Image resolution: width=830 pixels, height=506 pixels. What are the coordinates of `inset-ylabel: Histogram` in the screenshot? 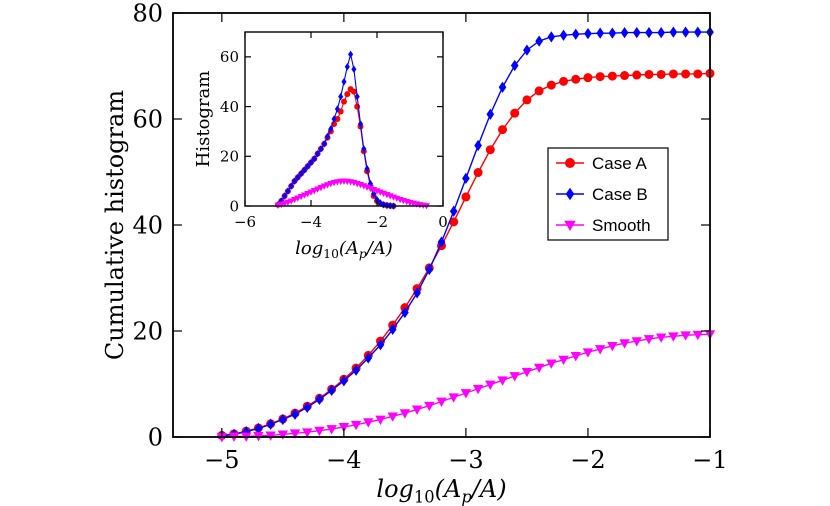 It's located at (203, 119).